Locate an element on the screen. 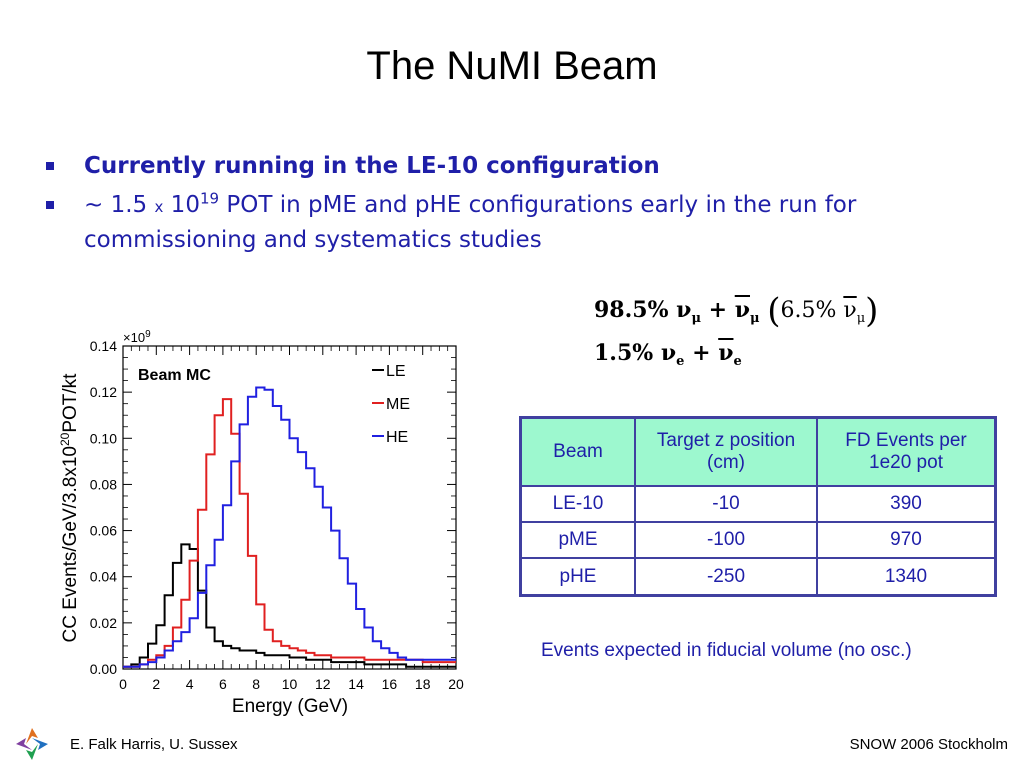 The image size is (1024, 768). formula-numu-plus: + is located at coordinates (718, 310).